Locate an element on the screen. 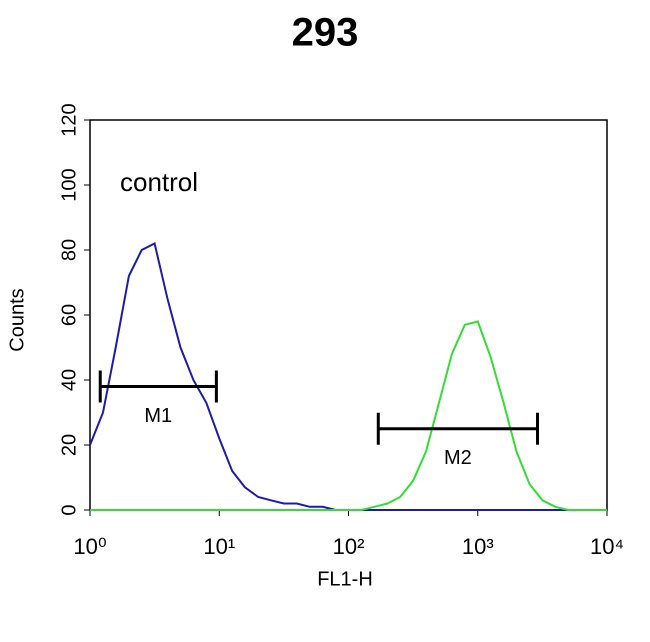 This screenshot has height=642, width=650. x-axis-label: FL1-H is located at coordinates (345, 579).